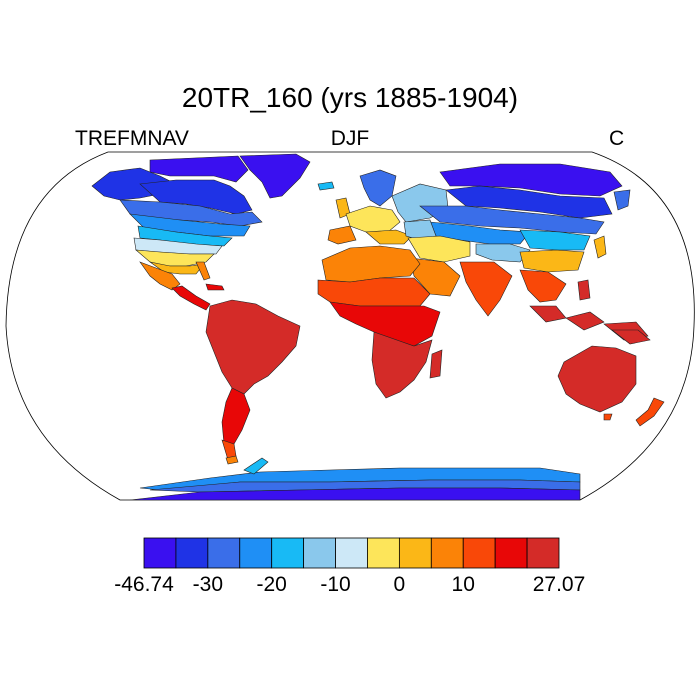 This screenshot has height=700, width=700. I want to click on tibet, so click(503, 253).